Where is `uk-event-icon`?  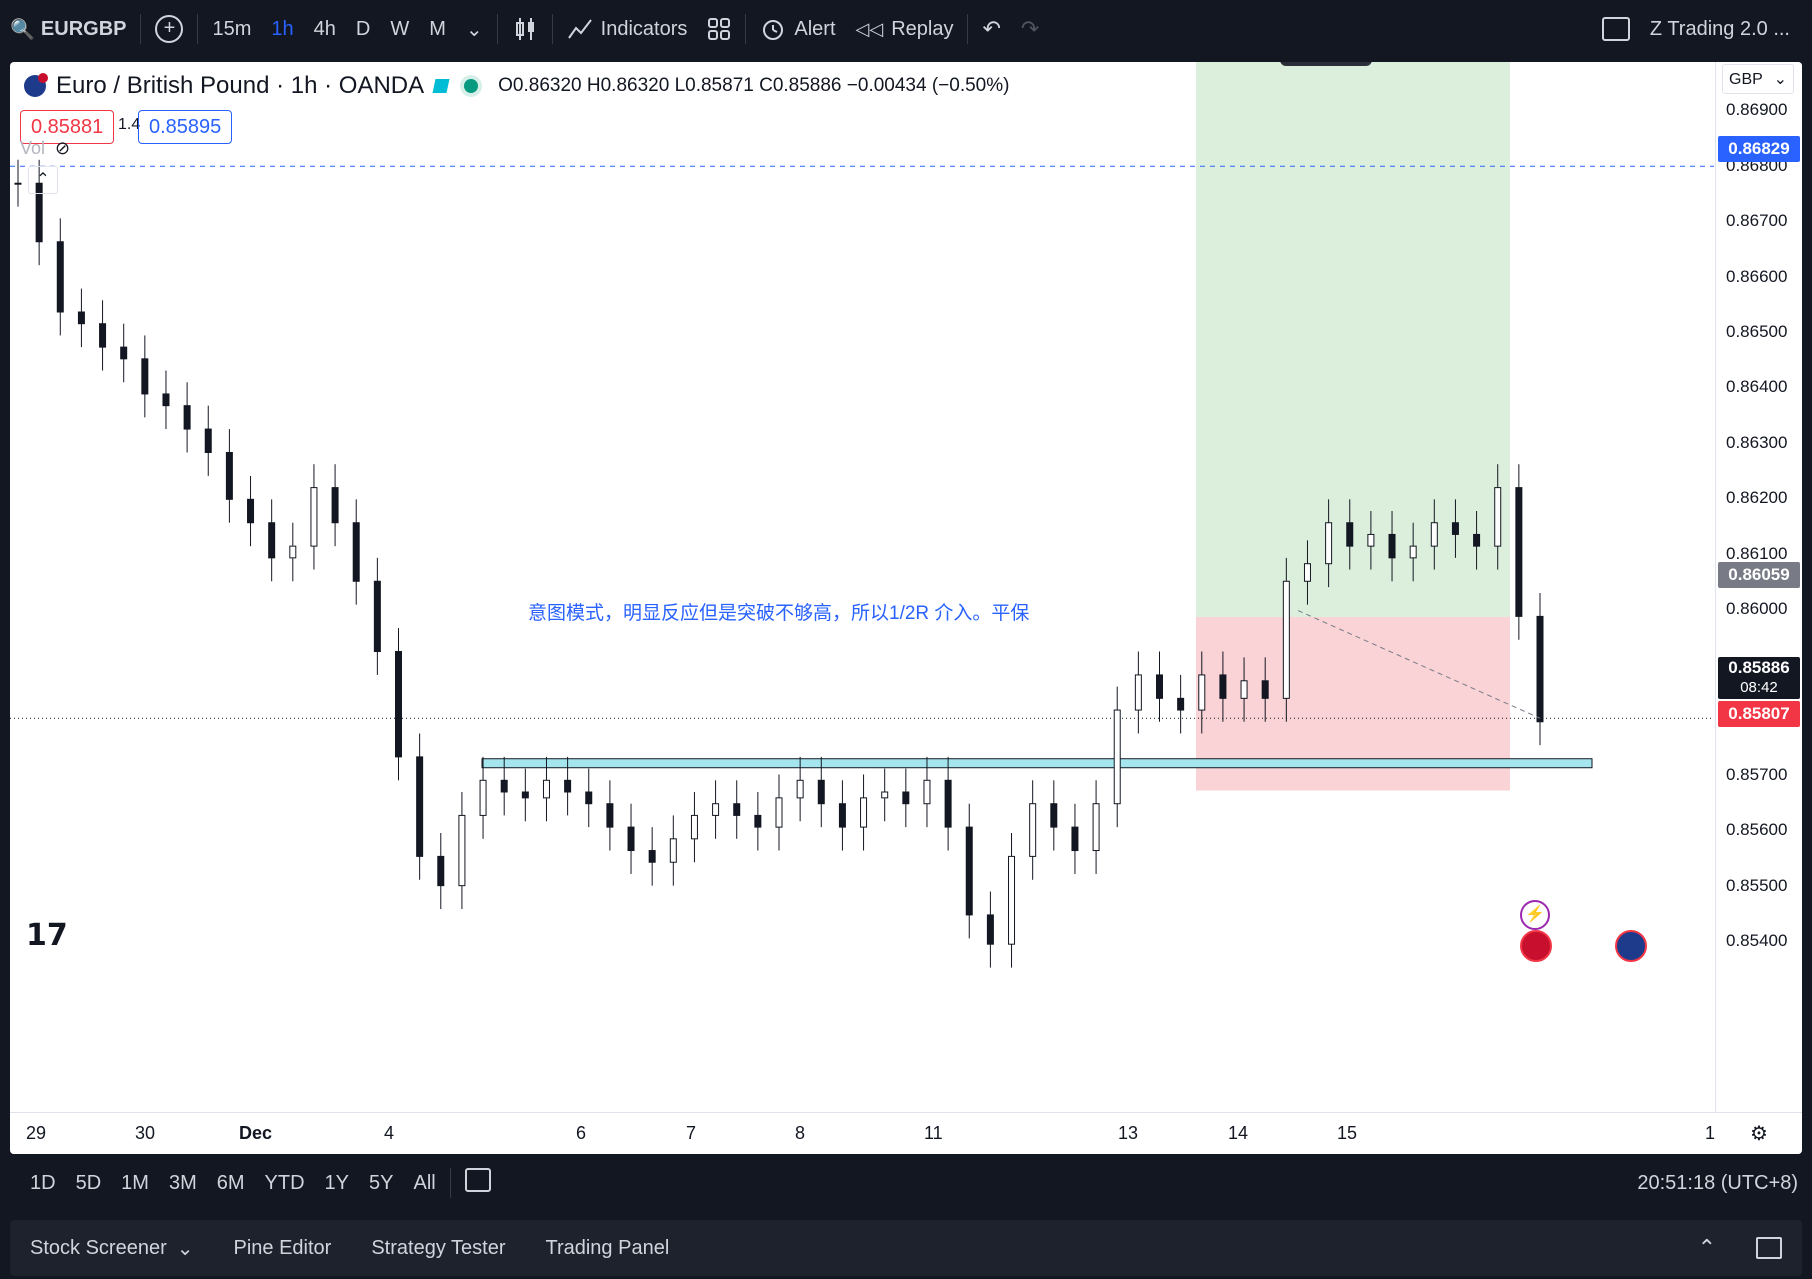 uk-event-icon is located at coordinates (1536, 946).